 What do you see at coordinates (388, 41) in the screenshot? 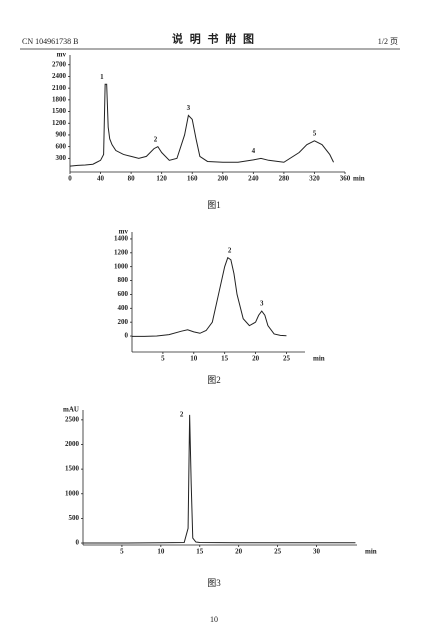
I see `page-number: 1/2 页` at bounding box center [388, 41].